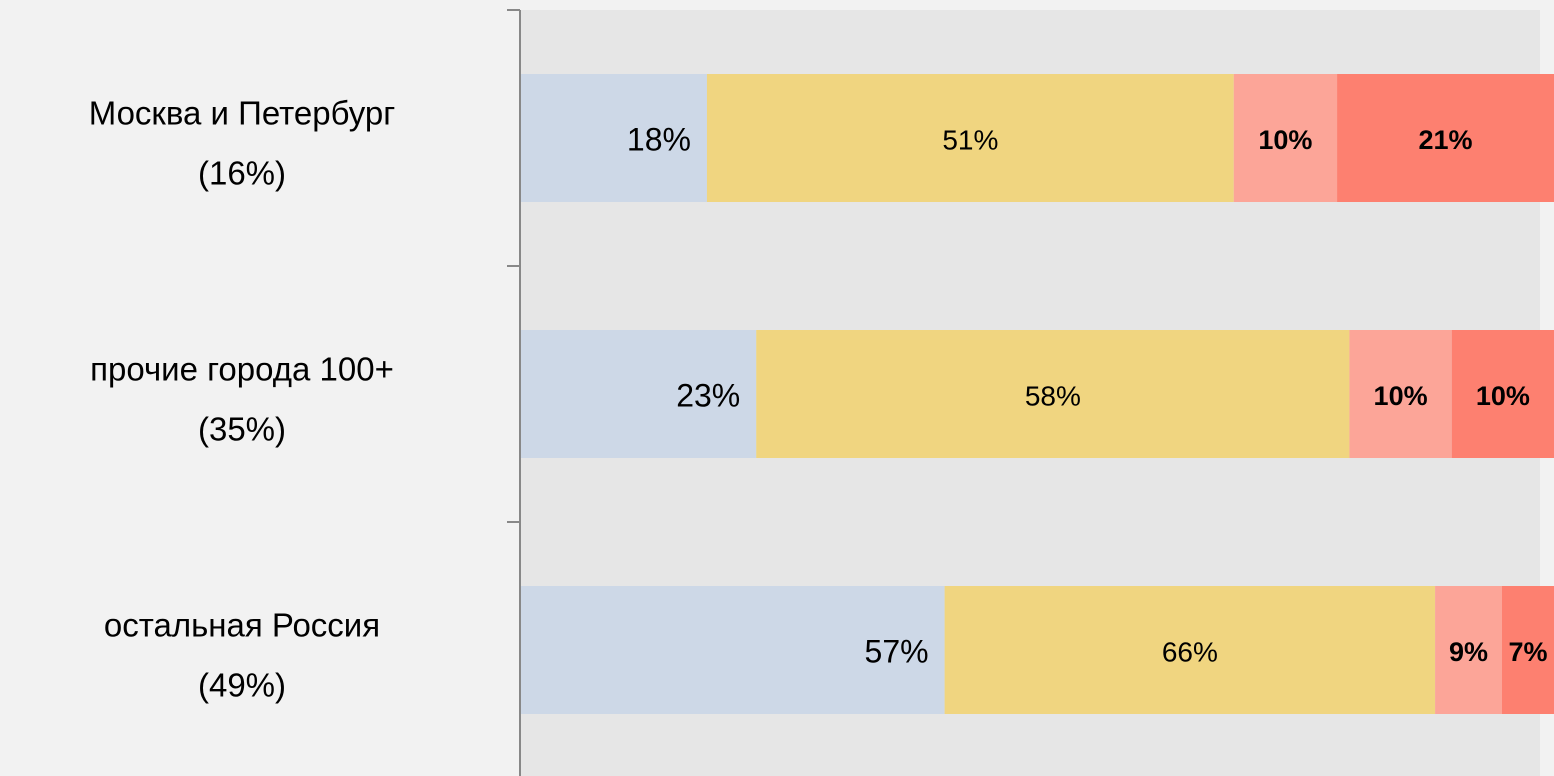  Describe the element at coordinates (242, 625) in the screenshot. I see `y-tick-label: остальная Россия` at that location.